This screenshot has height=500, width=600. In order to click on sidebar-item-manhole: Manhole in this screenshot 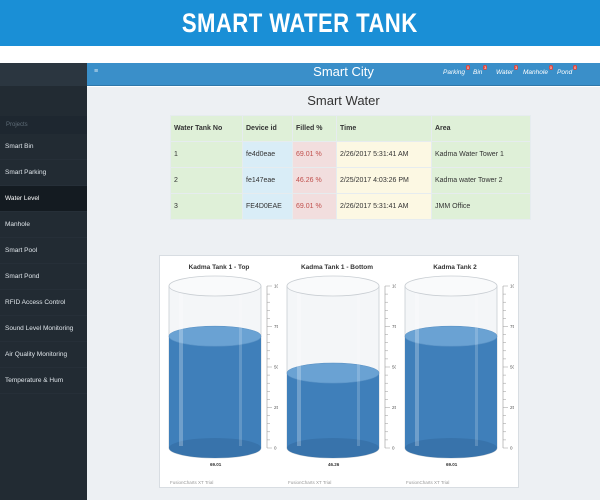, I will do `click(43, 225)`.